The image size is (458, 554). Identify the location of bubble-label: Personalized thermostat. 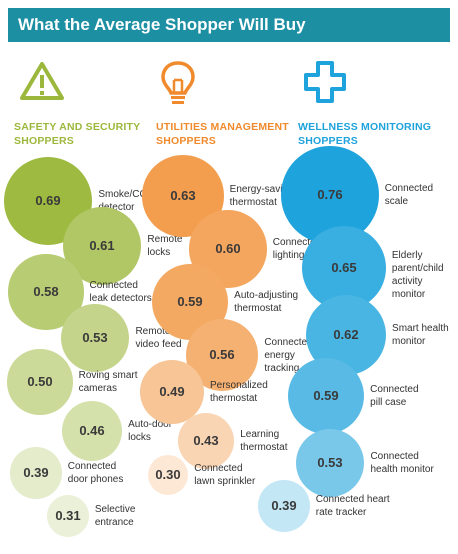
(238, 392).